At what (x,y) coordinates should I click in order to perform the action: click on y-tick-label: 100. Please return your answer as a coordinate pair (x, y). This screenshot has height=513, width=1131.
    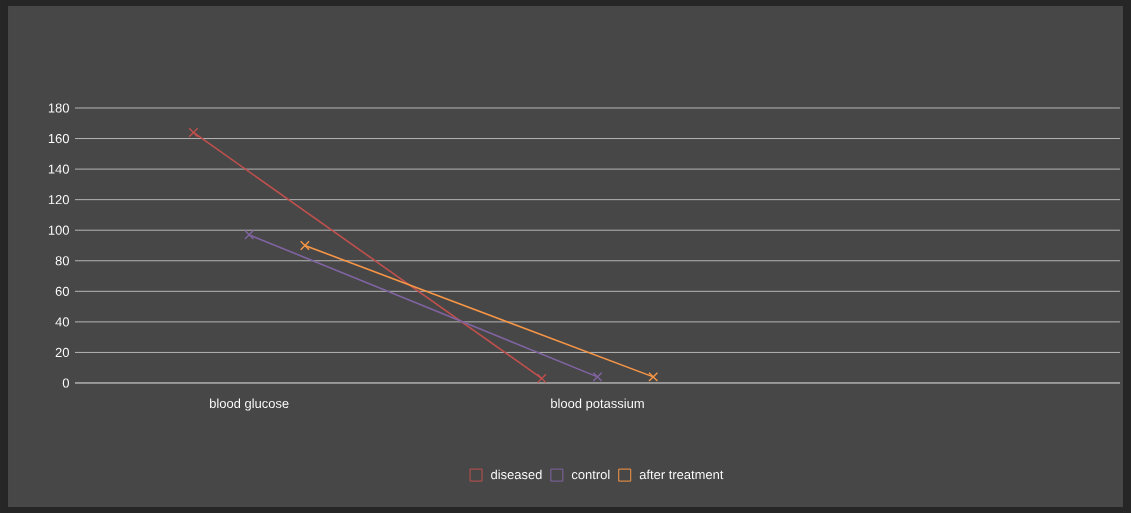
    Looking at the image, I should click on (58, 230).